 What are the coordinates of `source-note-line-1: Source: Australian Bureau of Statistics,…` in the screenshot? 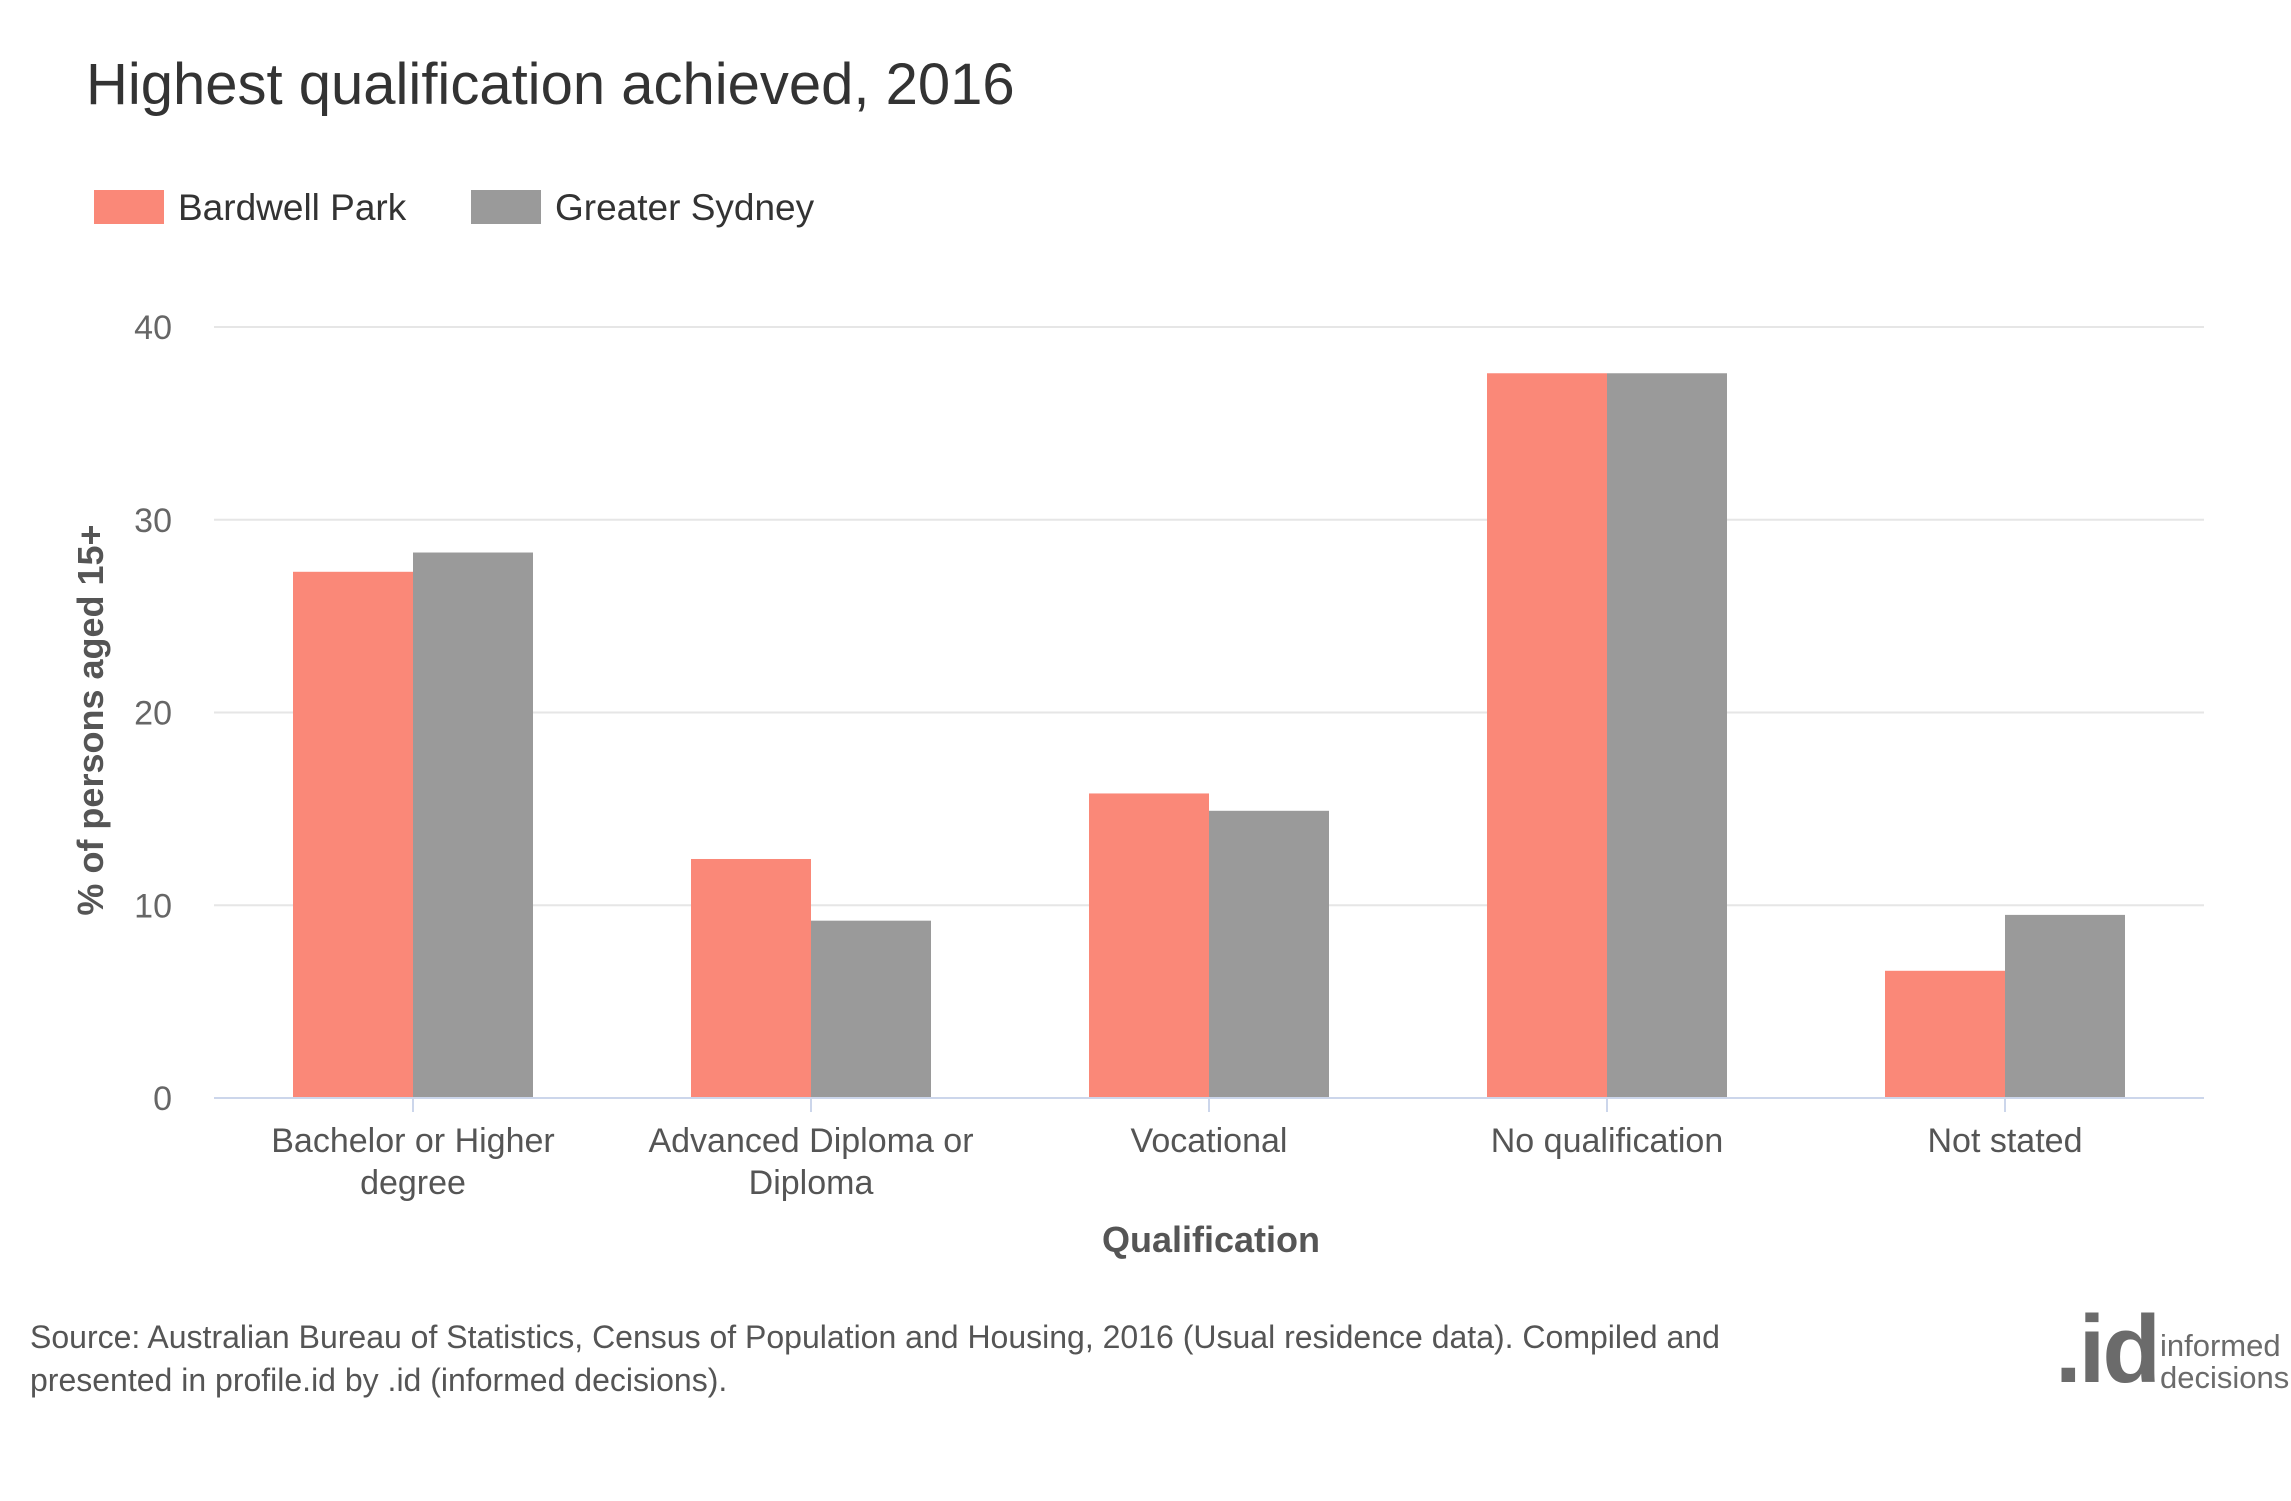 It's located at (875, 1337).